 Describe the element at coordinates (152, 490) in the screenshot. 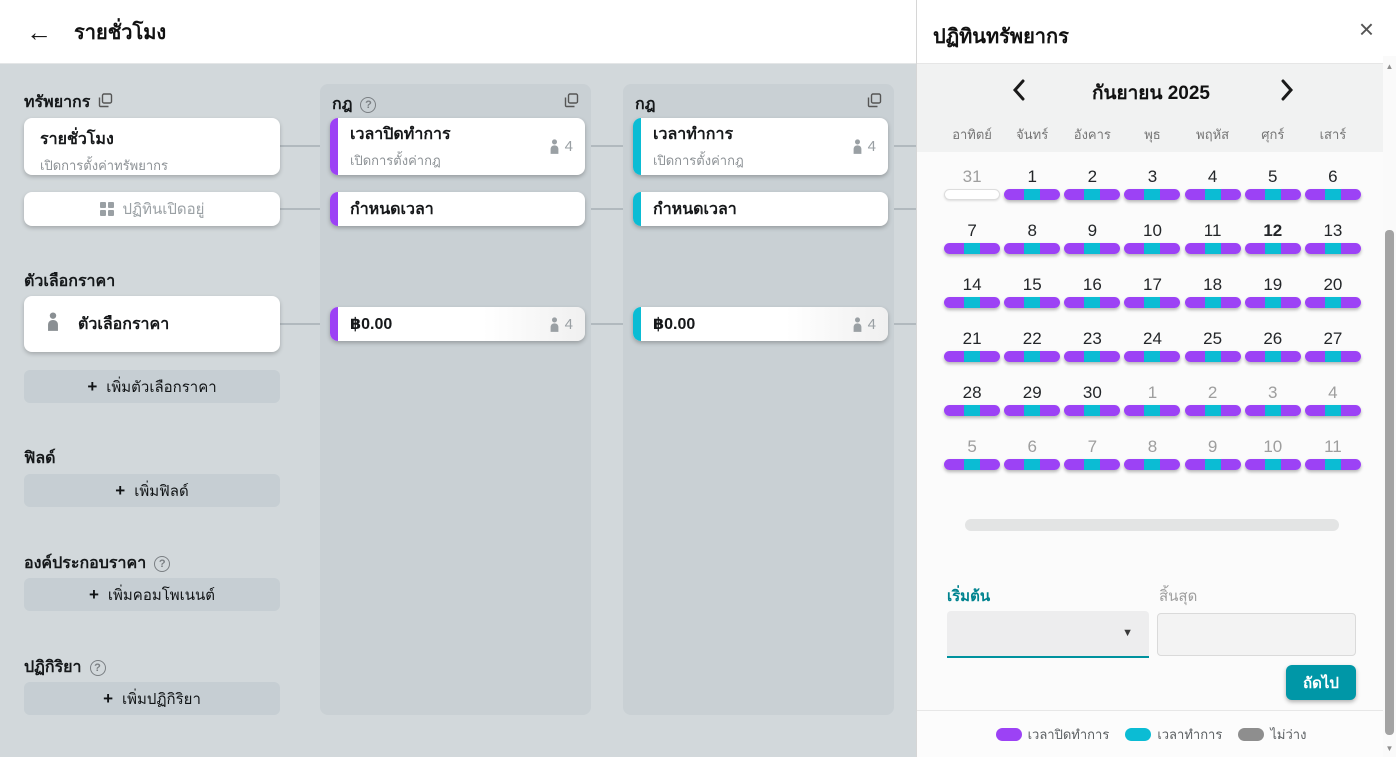

I see `add-field-button: + เพิ่มฟิลด์` at that location.